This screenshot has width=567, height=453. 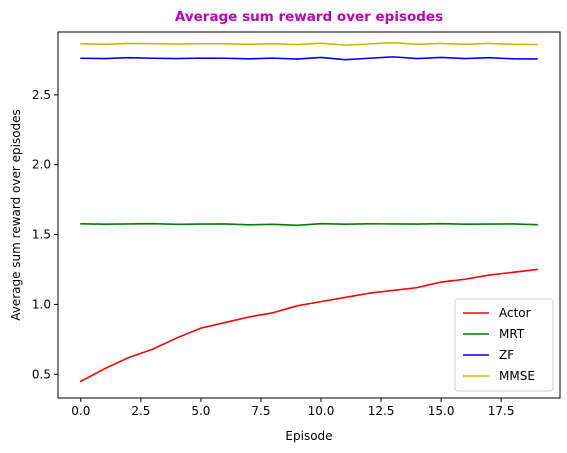 I want to click on legend-frame, so click(x=504, y=345).